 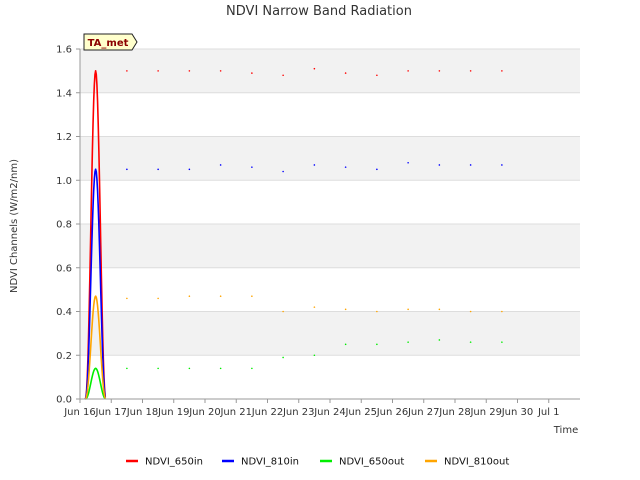 What do you see at coordinates (204, 412) in the screenshot?
I see `x-tick-label: Jun 20` at bounding box center [204, 412].